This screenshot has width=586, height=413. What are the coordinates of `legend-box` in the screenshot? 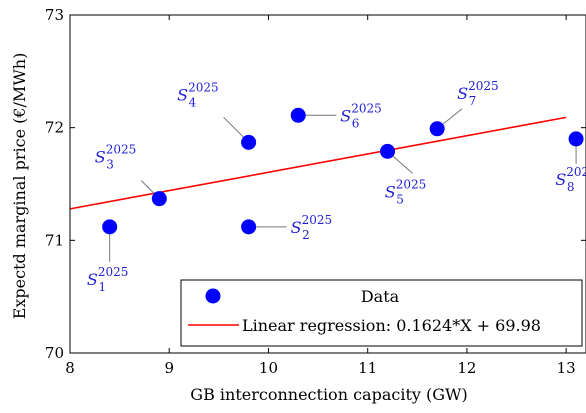 It's located at (381, 313).